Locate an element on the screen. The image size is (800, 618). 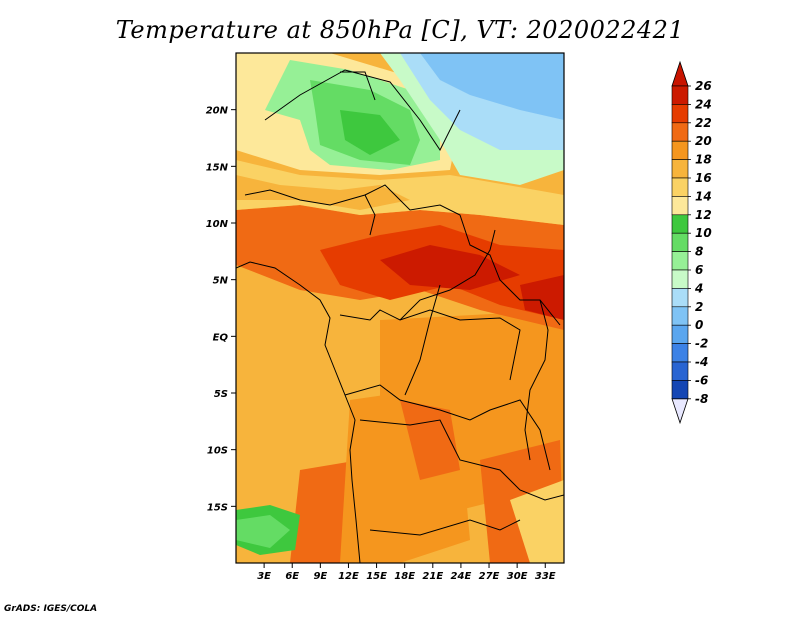
lat-axis: 20N 15N 10N 5N EQ 5S 10S 15S is located at coordinates (221, 309).